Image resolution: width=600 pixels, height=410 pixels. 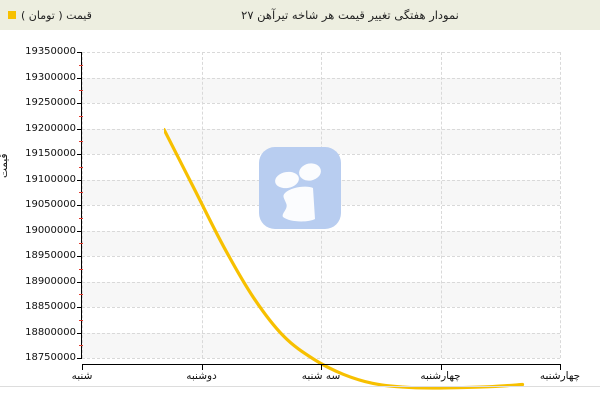 I want to click on y-tick-label: 19000000, so click(x=50, y=230).